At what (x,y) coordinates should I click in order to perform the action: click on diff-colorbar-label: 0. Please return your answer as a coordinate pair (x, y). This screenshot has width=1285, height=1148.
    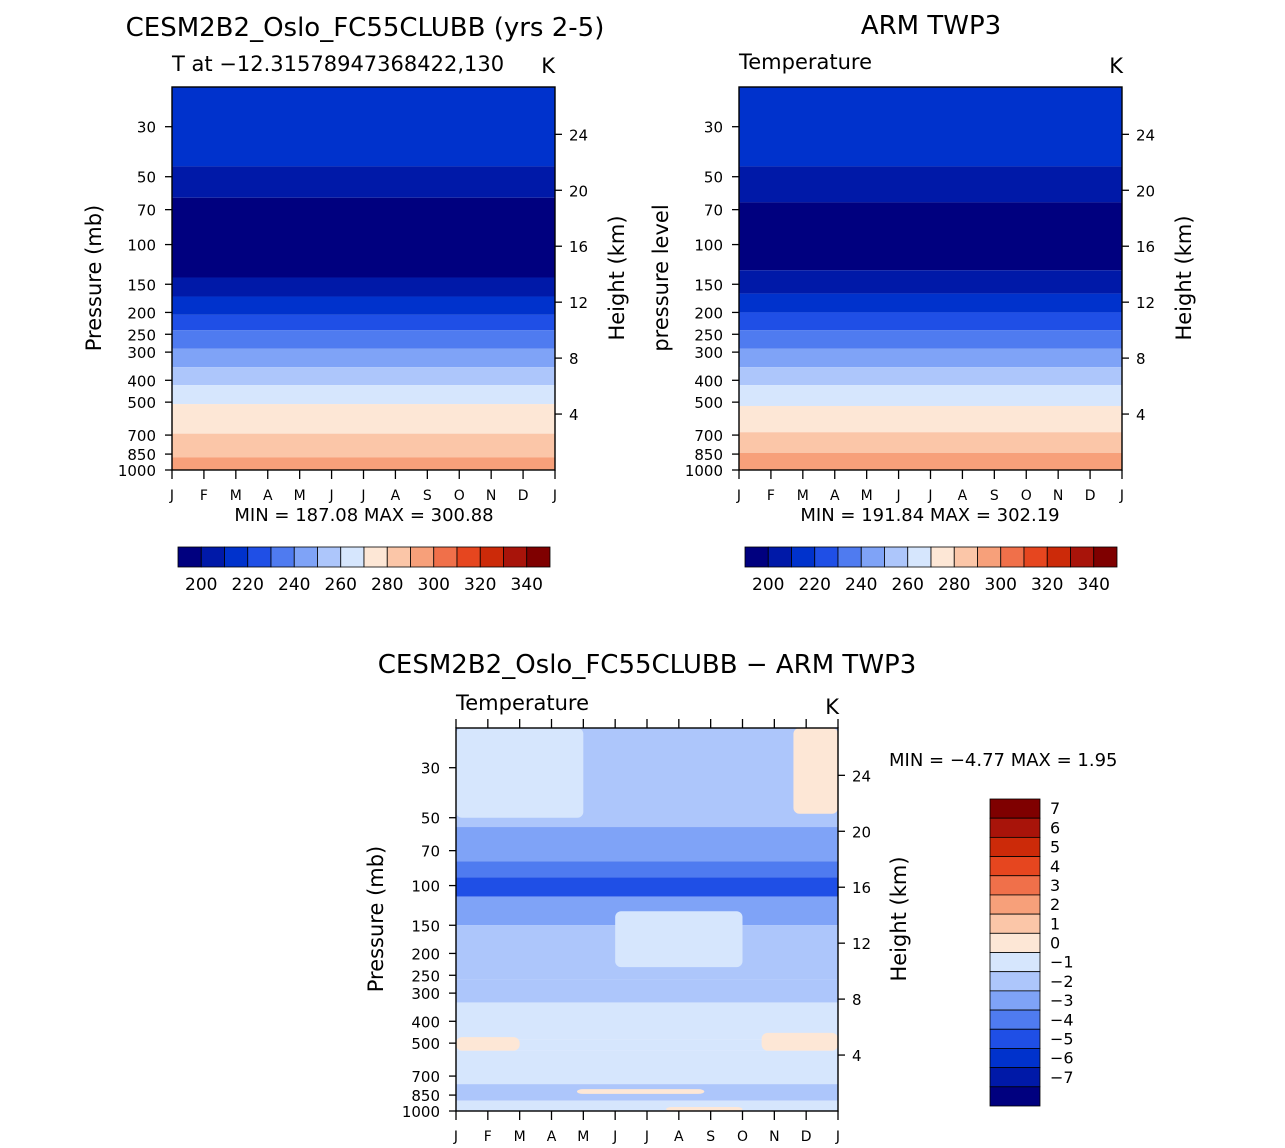
    Looking at the image, I should click on (1055, 943).